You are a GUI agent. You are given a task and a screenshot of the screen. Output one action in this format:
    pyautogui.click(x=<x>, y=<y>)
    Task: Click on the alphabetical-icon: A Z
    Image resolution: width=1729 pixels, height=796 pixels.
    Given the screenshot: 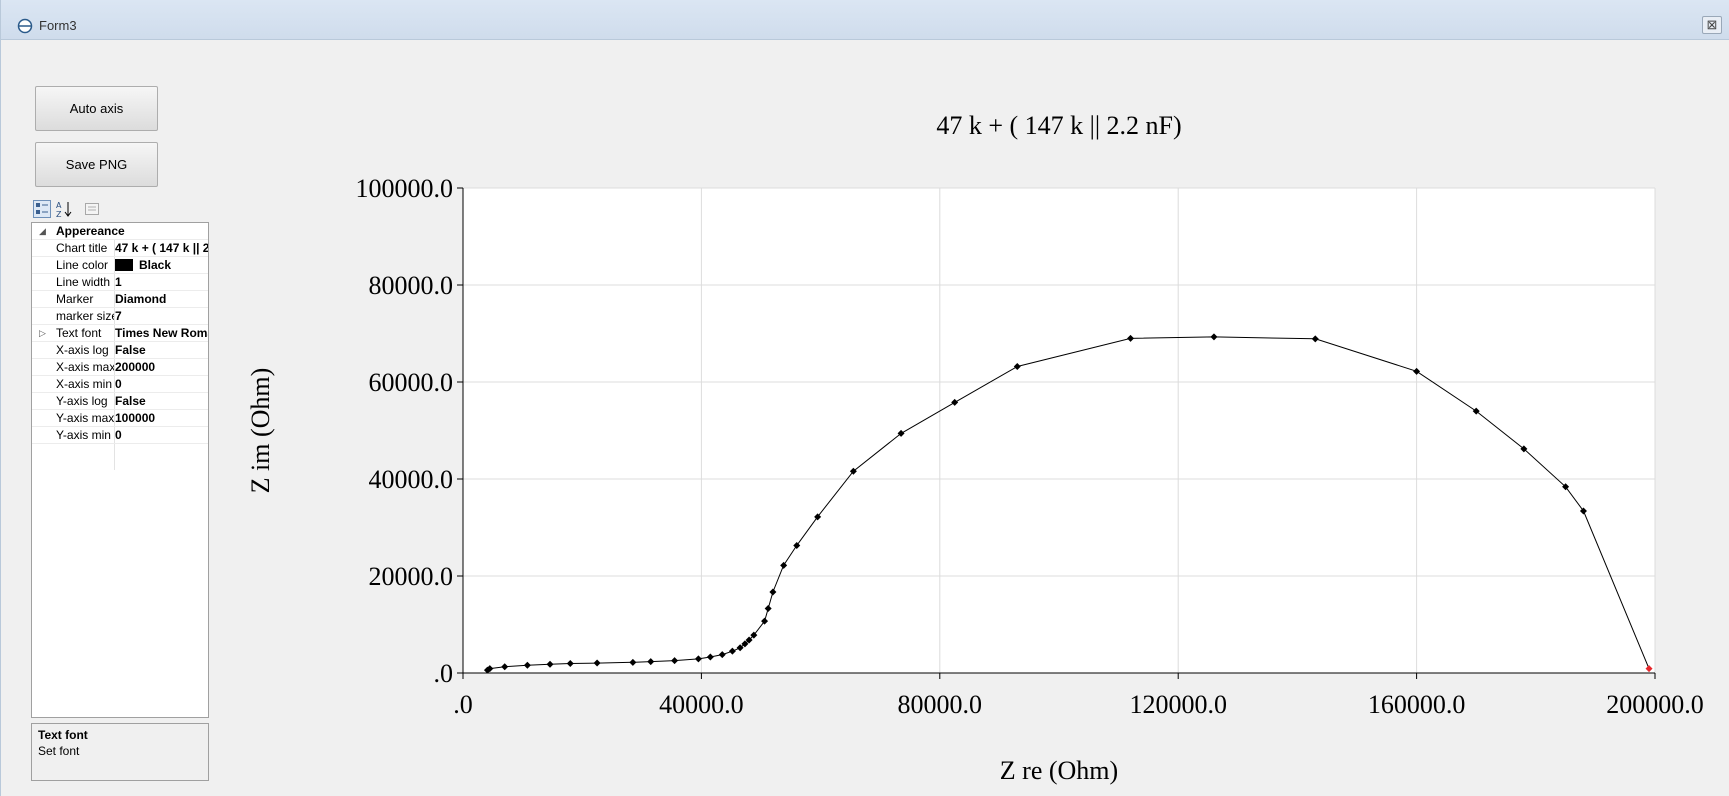 What is the action you would take?
    pyautogui.click(x=64, y=209)
    